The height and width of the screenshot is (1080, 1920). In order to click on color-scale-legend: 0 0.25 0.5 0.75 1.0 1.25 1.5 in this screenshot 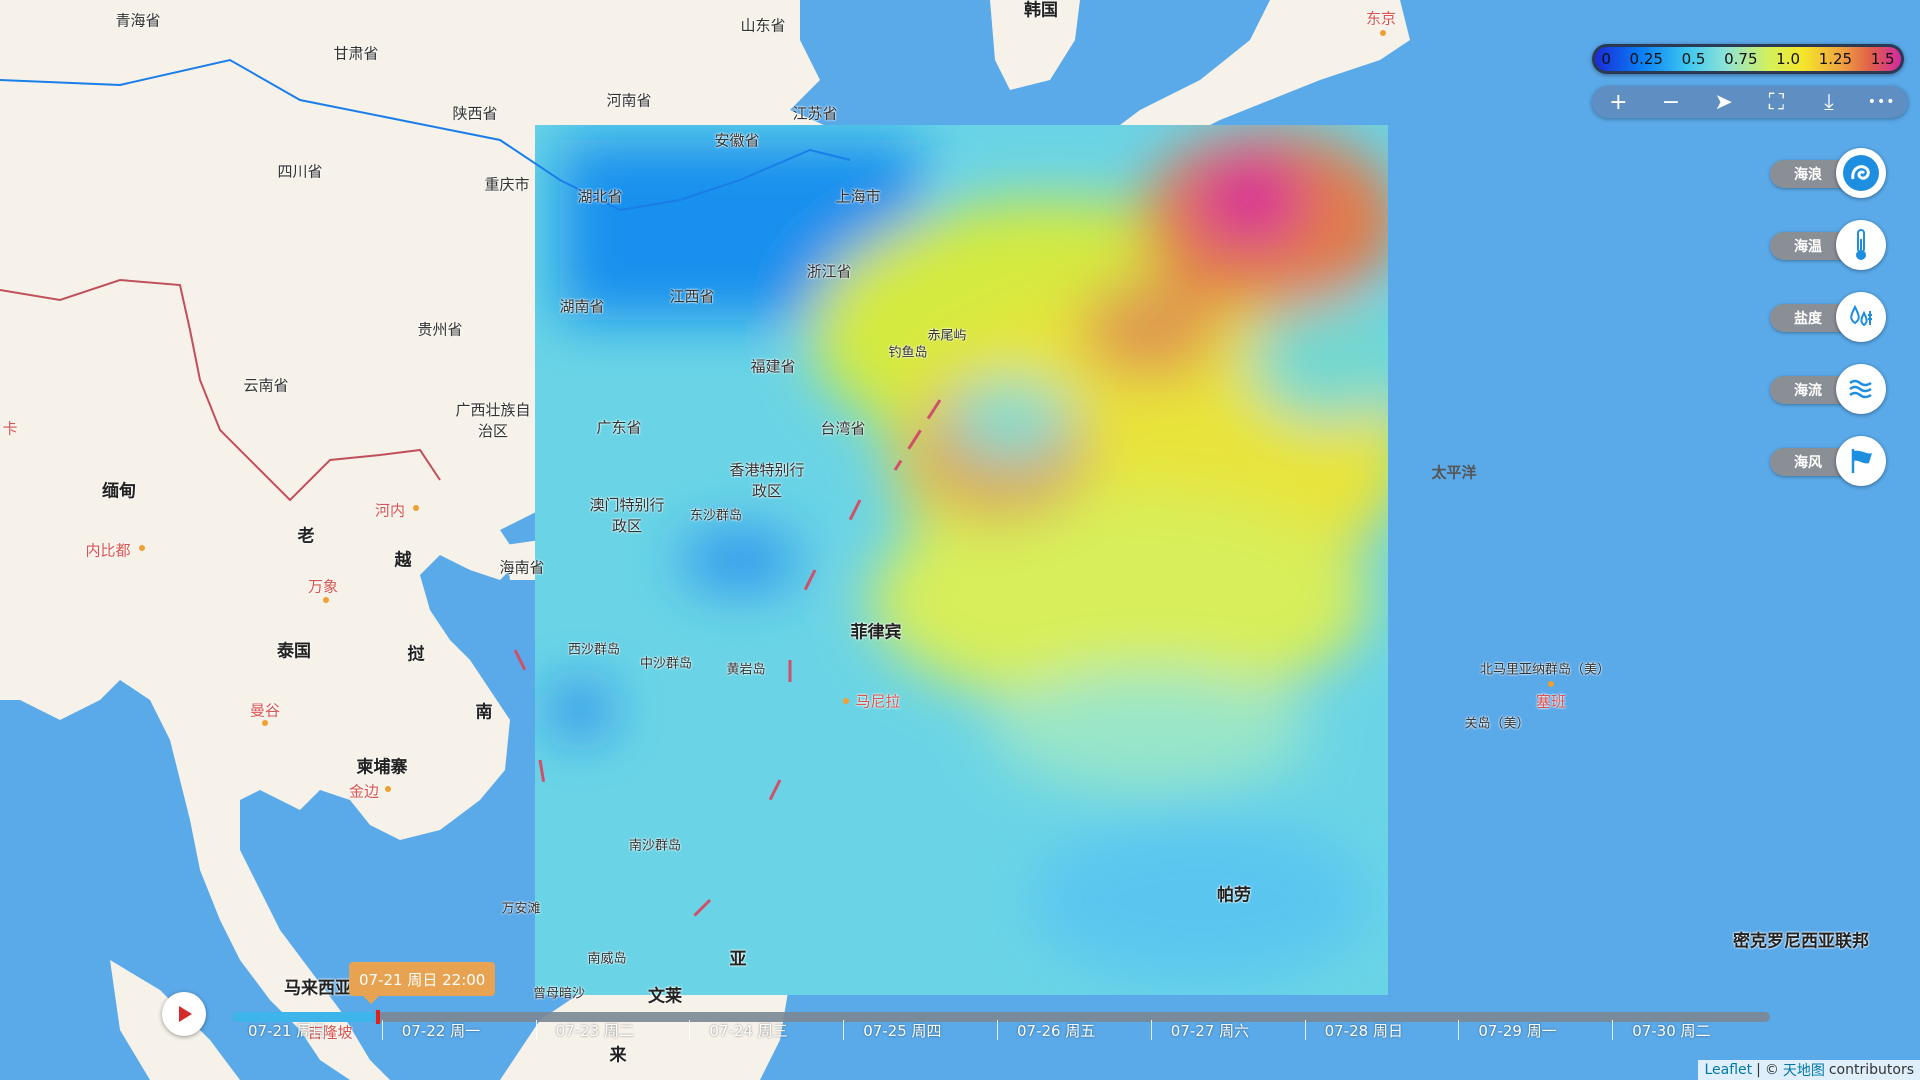, I will do `click(1748, 59)`.